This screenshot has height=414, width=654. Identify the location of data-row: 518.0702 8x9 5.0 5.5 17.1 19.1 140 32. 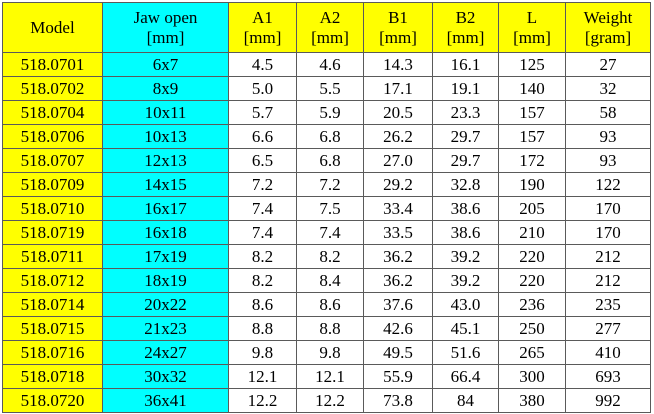
(326, 88).